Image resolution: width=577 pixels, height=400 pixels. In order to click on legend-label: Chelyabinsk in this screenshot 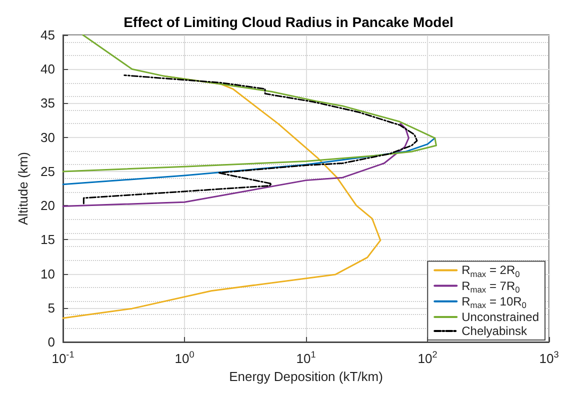, I will do `click(495, 331)`.